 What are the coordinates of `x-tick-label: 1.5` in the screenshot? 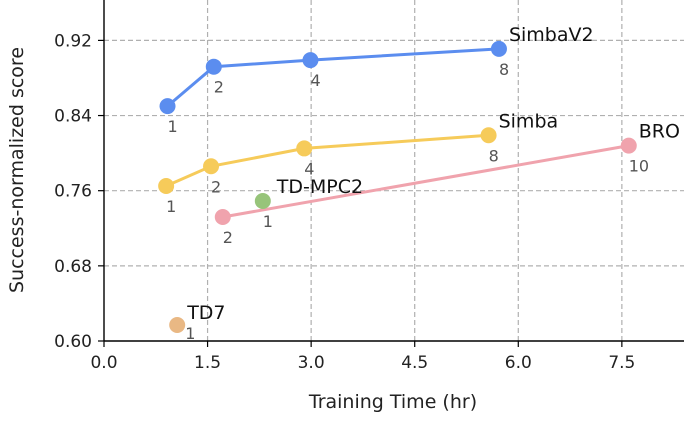 It's located at (207, 363).